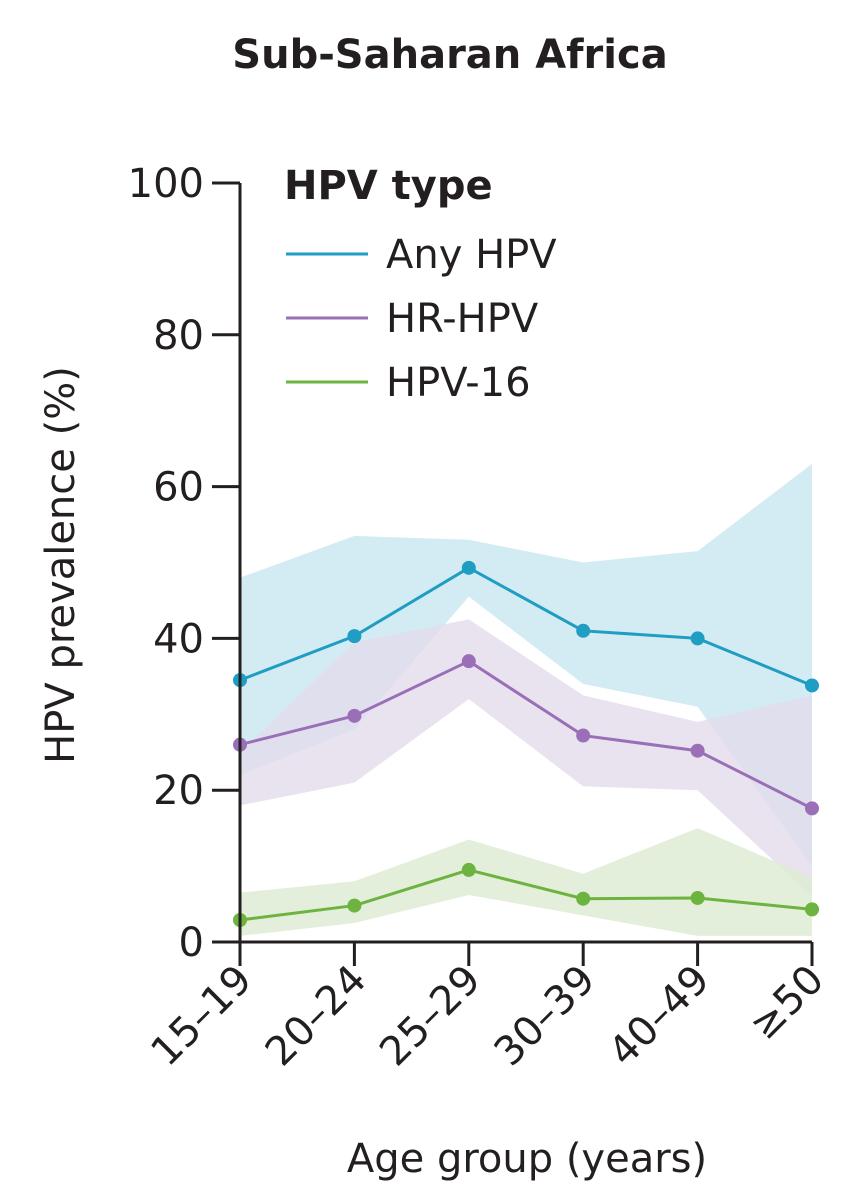 This screenshot has height=1204, width=865. I want to click on x-tick-label: 20–24, so click(316, 1016).